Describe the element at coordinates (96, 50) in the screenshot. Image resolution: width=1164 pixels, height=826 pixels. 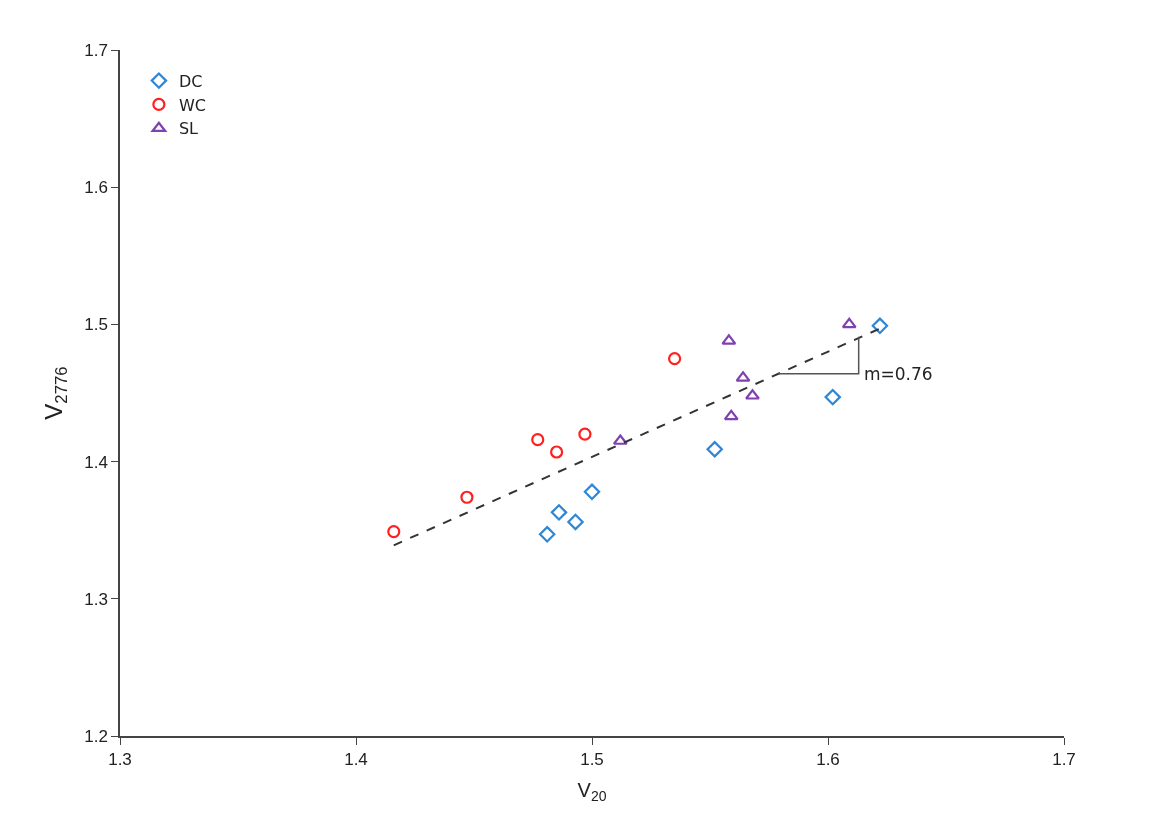
I see `y-tick-label: 1.7` at that location.